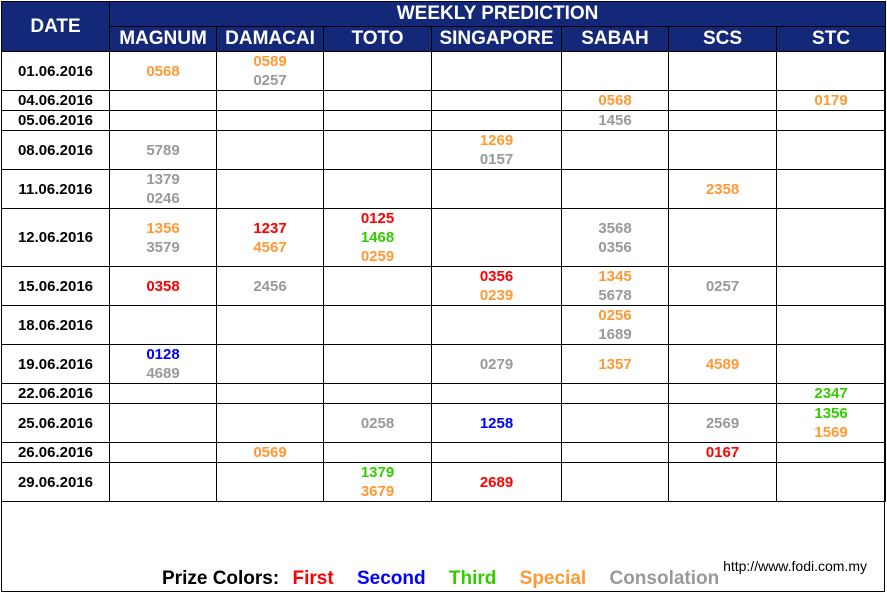 This screenshot has height=594, width=887. What do you see at coordinates (795, 566) in the screenshot?
I see `site-url: http://www.fodi.com.my` at bounding box center [795, 566].